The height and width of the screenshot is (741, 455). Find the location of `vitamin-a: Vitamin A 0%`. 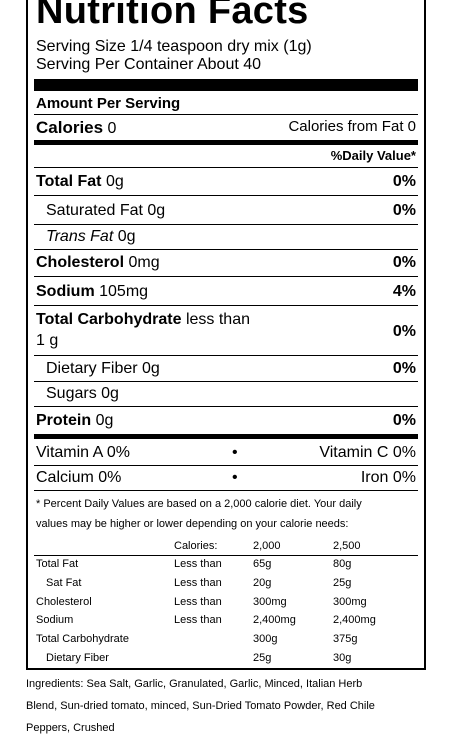

vitamin-a: Vitamin A 0% is located at coordinates (83, 452).